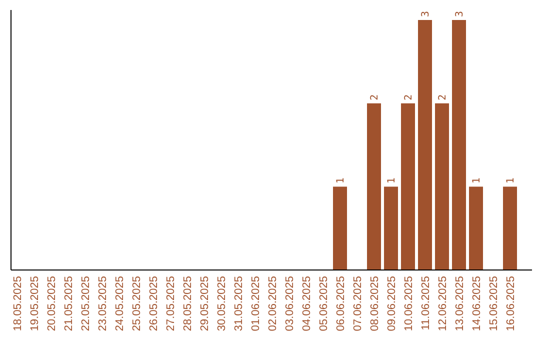  I want to click on x-tick-label: 18.05.2025, so click(18, 304).